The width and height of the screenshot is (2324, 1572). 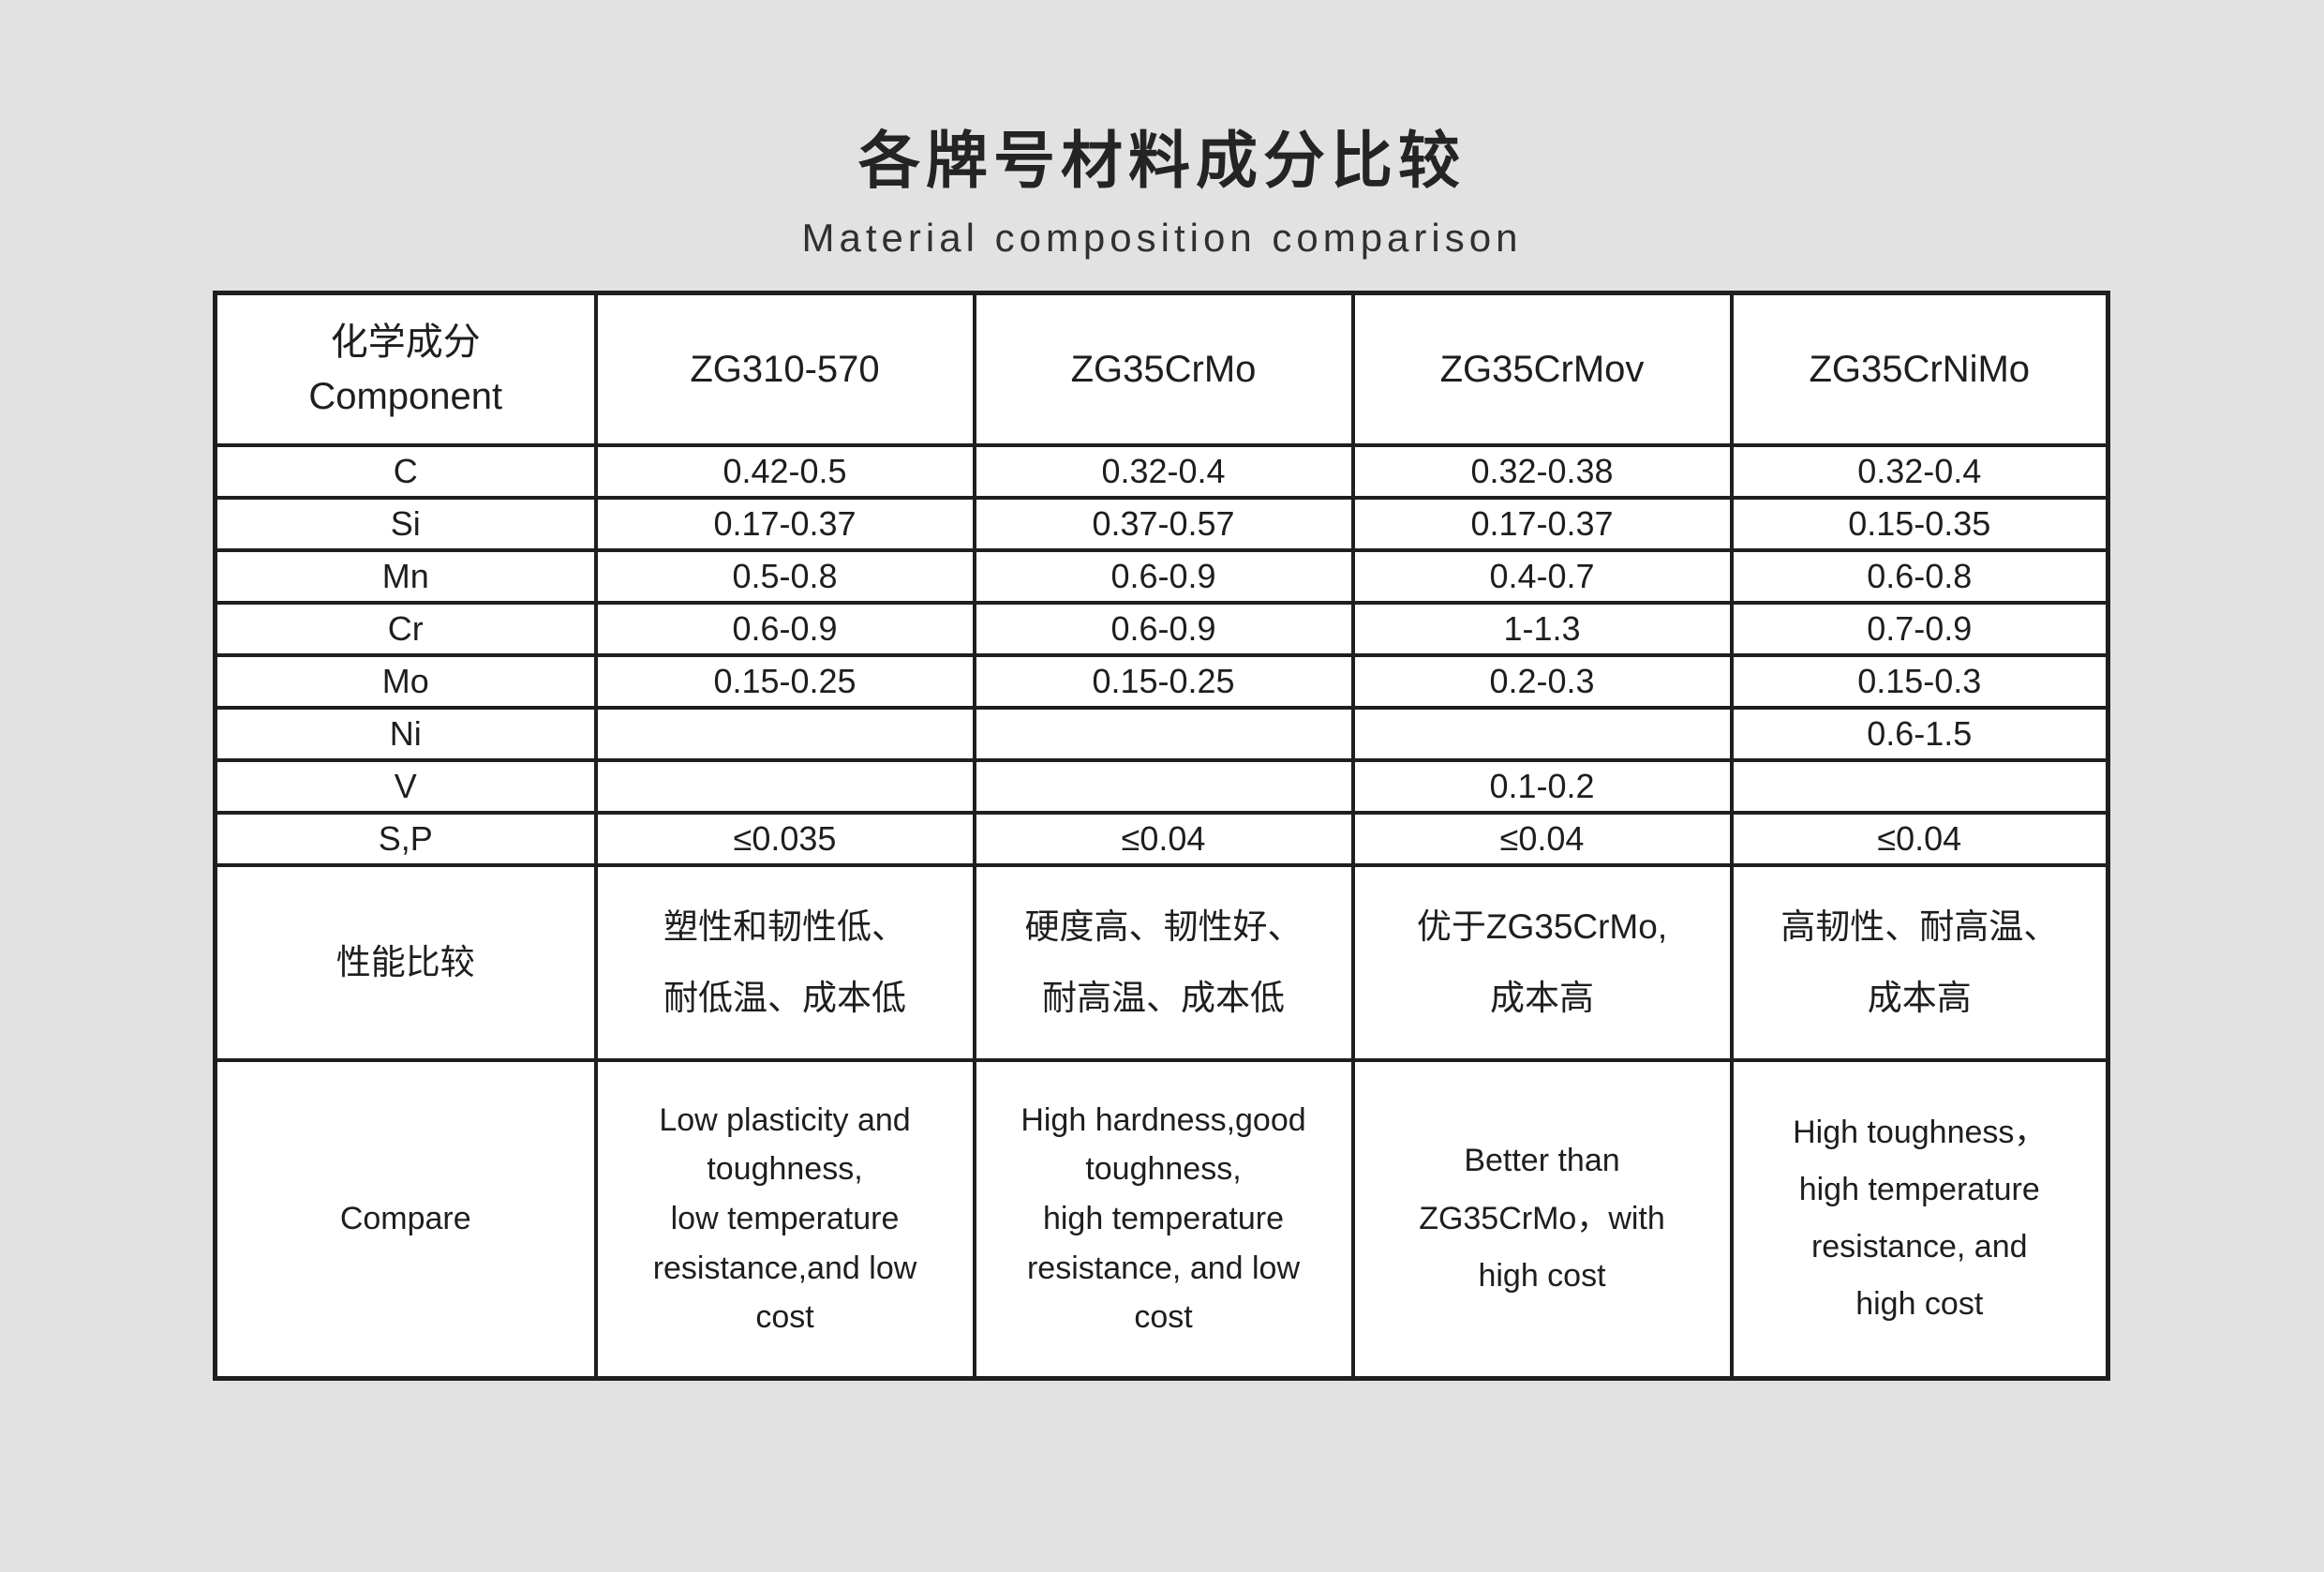 I want to click on table-row-cr: Cr 0.6-0.9 0.6-0.9 1-1.3 0.7-0.9, so click(x=1161, y=628).